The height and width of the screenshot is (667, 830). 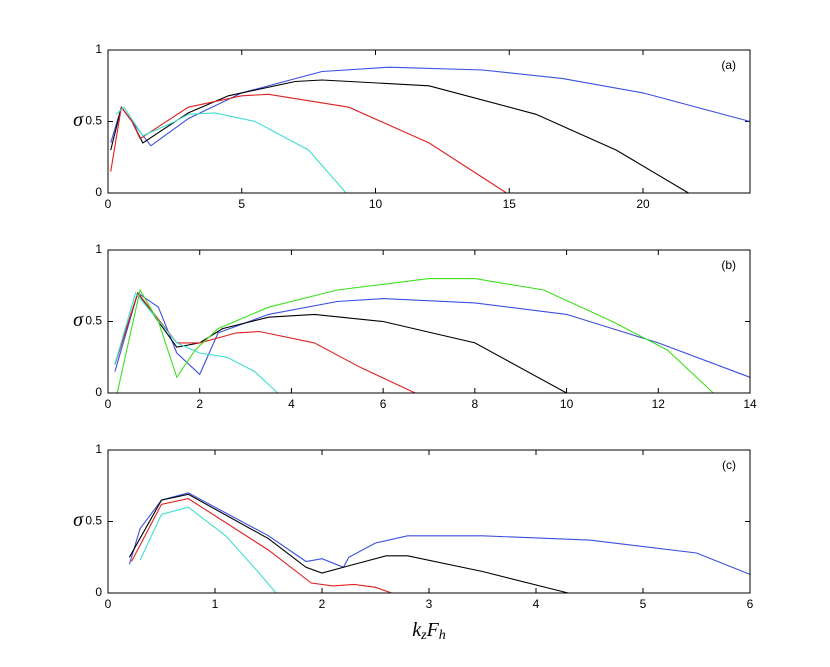 What do you see at coordinates (729, 465) in the screenshot?
I see `panel-label: (c)` at bounding box center [729, 465].